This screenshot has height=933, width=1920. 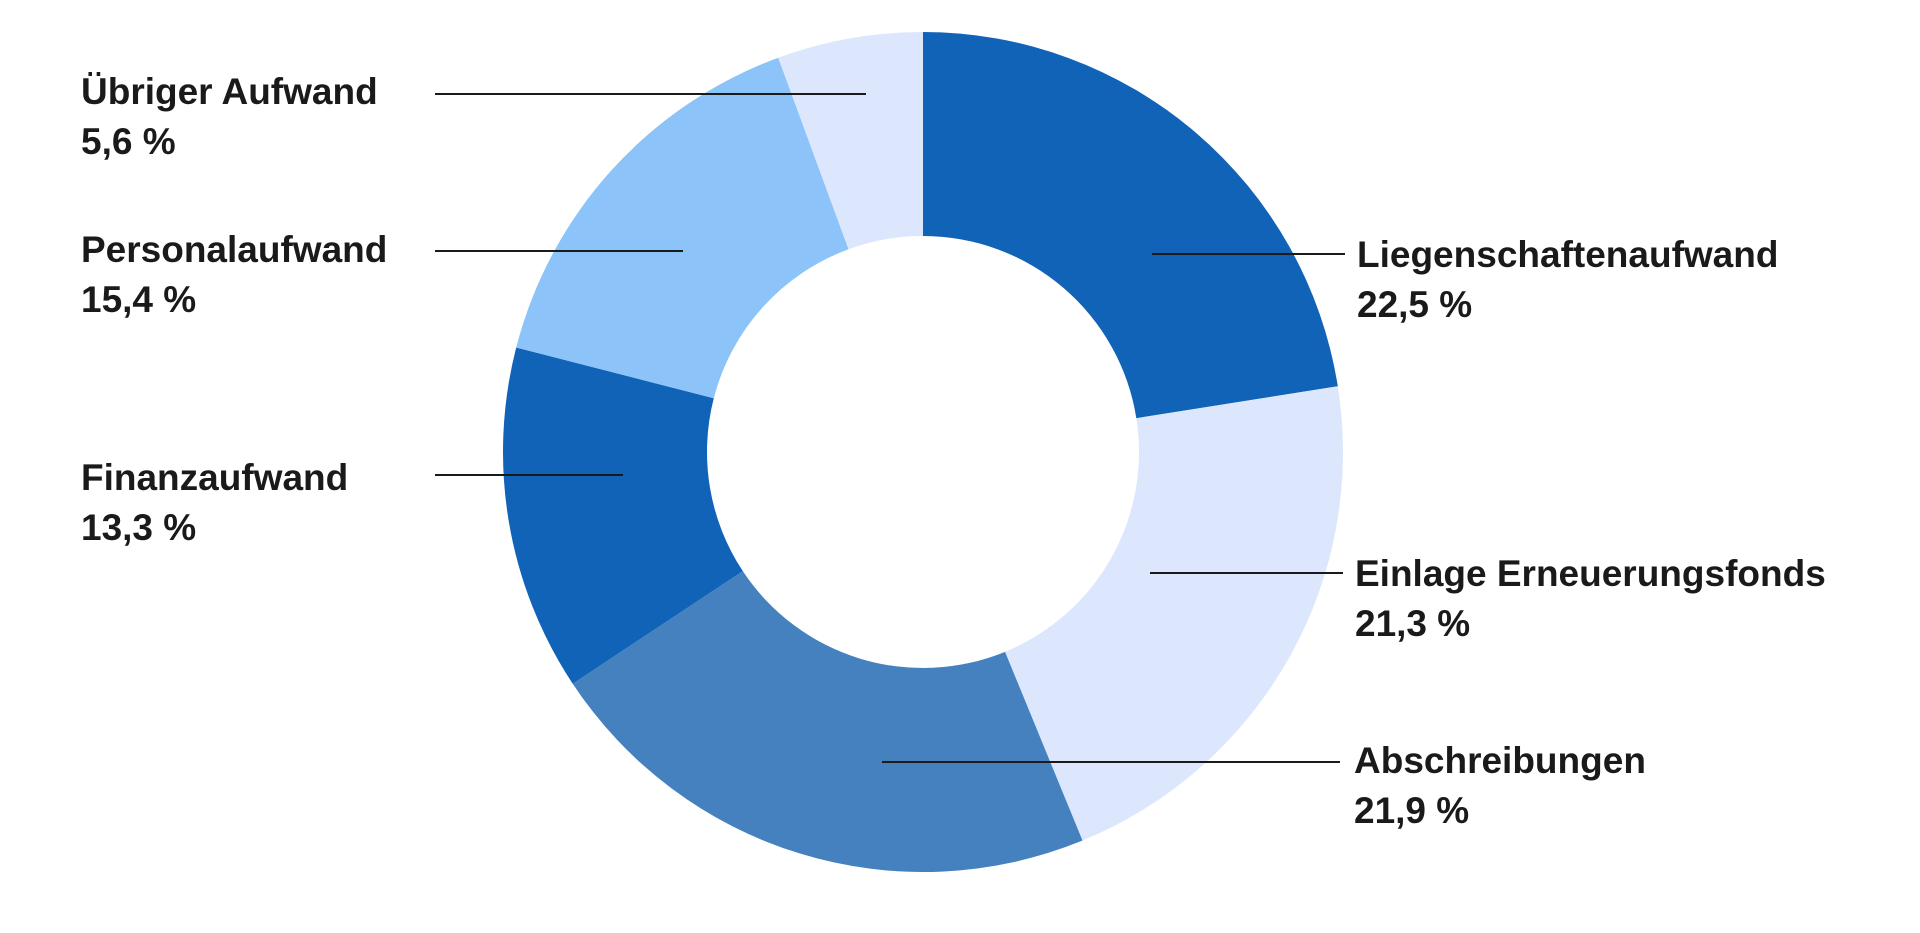 I want to click on slice-value-5: 5,6 %, so click(x=128, y=141).